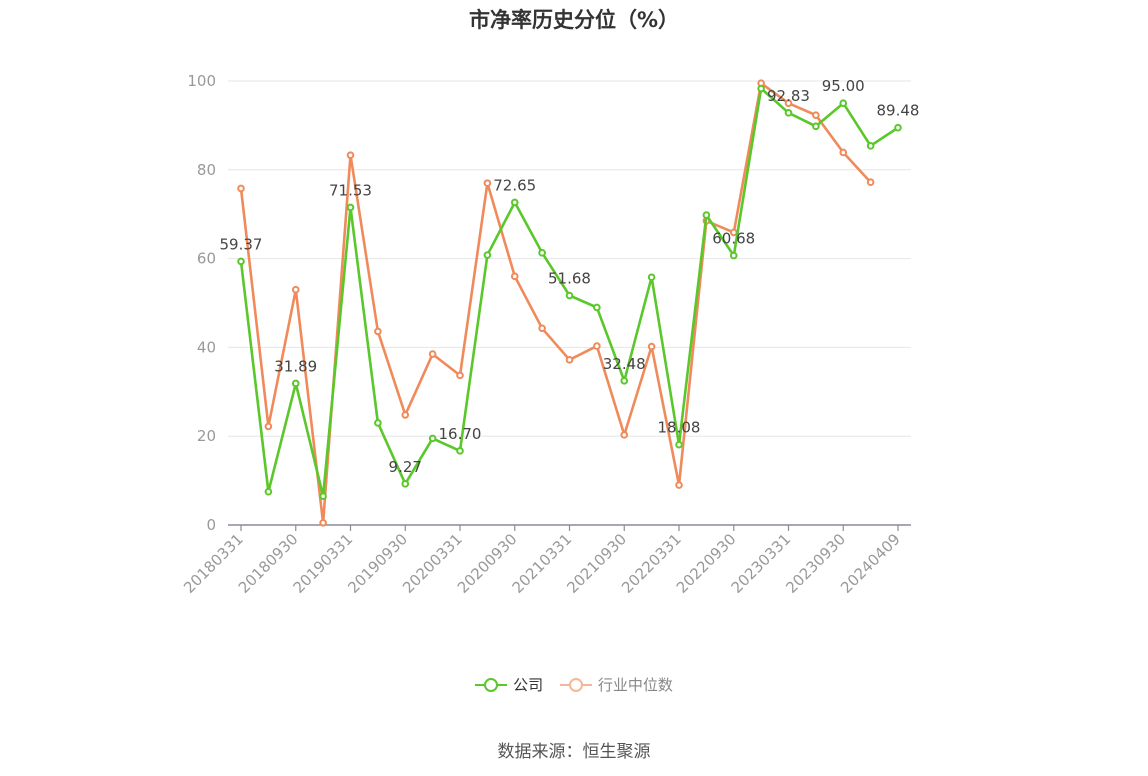 The width and height of the screenshot is (1148, 776). What do you see at coordinates (679, 428) in the screenshot?
I see `data-label: 18.08` at bounding box center [679, 428].